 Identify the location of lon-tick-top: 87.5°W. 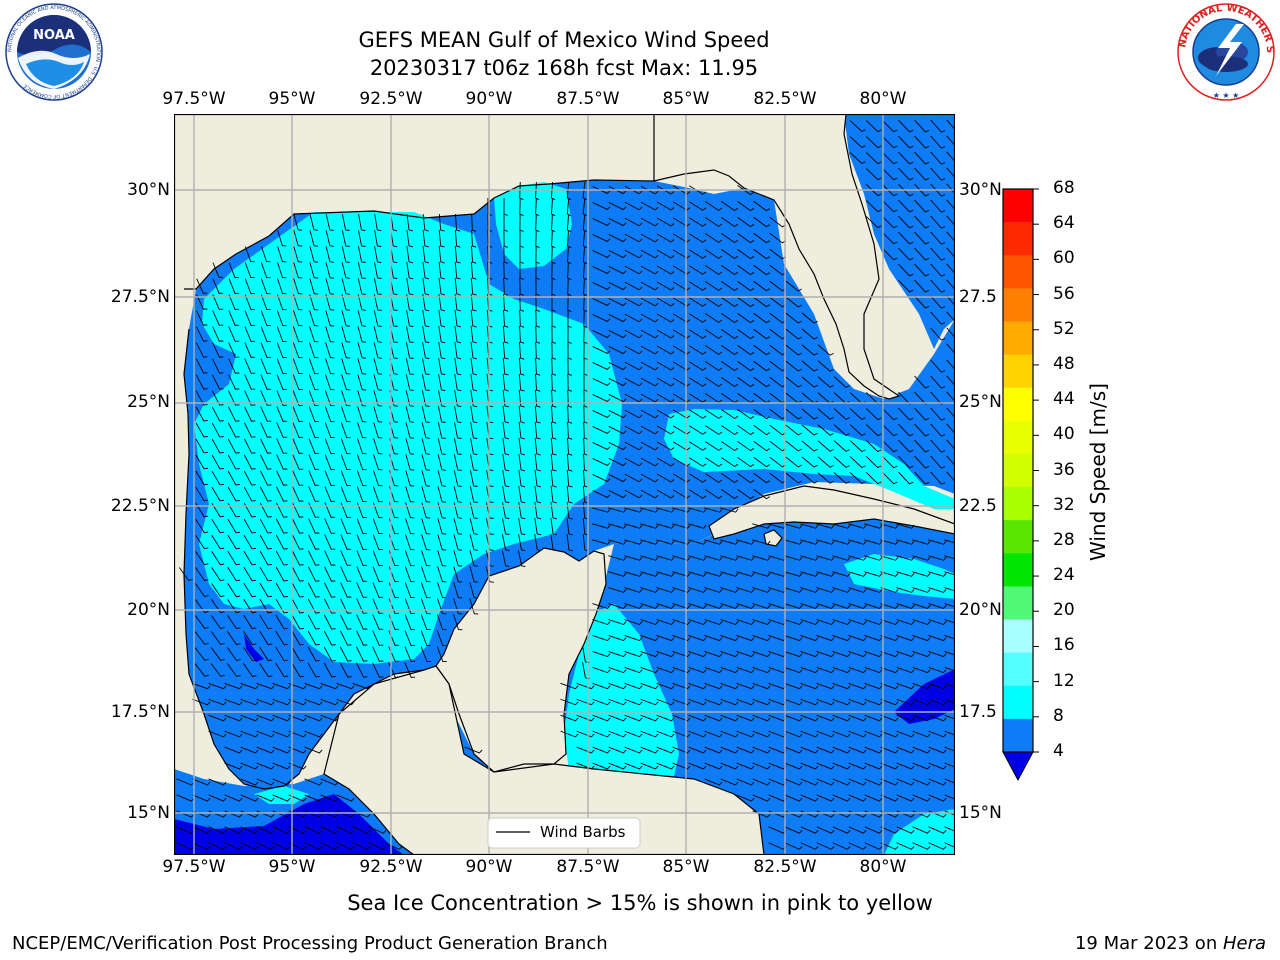
(588, 99).